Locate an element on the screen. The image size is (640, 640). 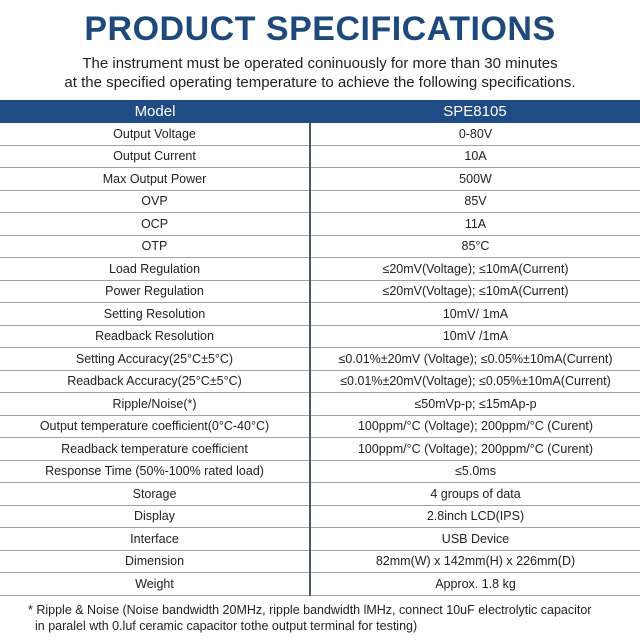
table-row: Ripple/Noise(*) ≤50mVp-p; ≤15mAp-p is located at coordinates (320, 404).